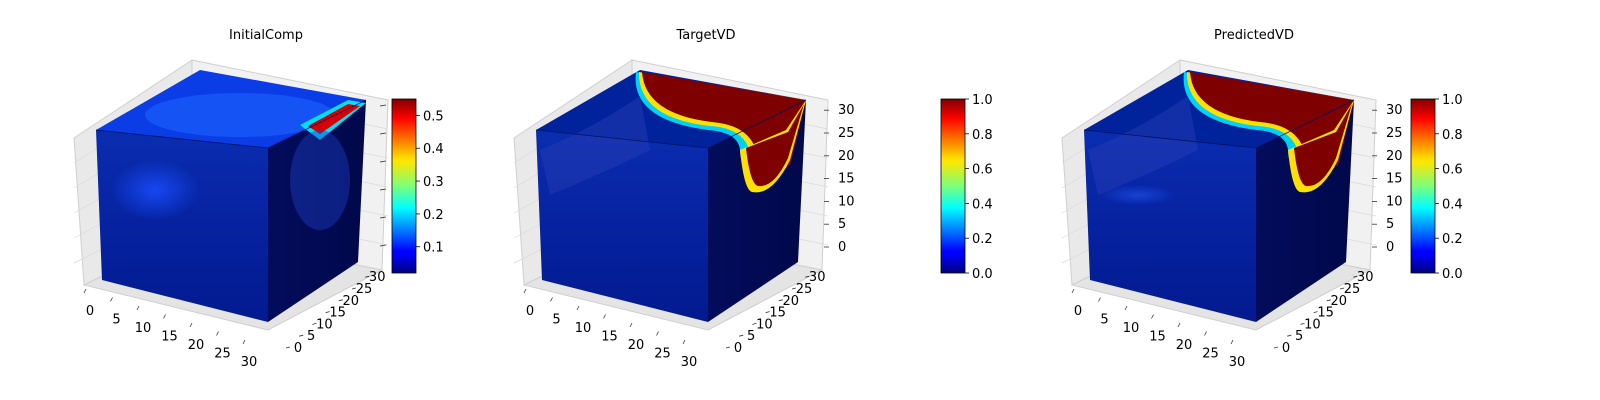 This screenshot has height=400, width=1600. What do you see at coordinates (1394, 156) in the screenshot?
I see `z-tick-label: 20` at bounding box center [1394, 156].